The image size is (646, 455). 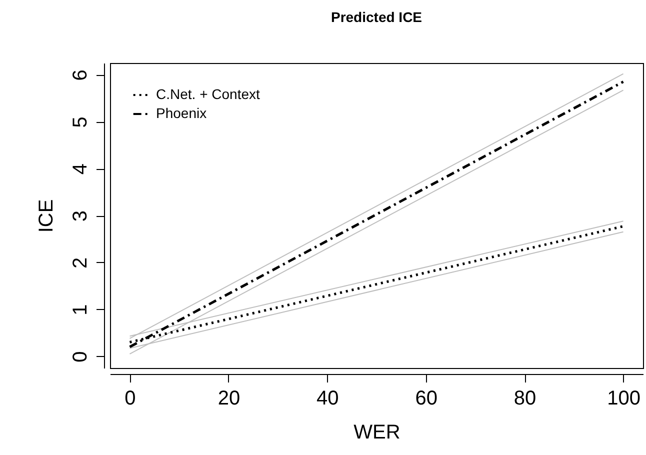 What do you see at coordinates (81, 216) in the screenshot?
I see `y-tick-label: 3` at bounding box center [81, 216].